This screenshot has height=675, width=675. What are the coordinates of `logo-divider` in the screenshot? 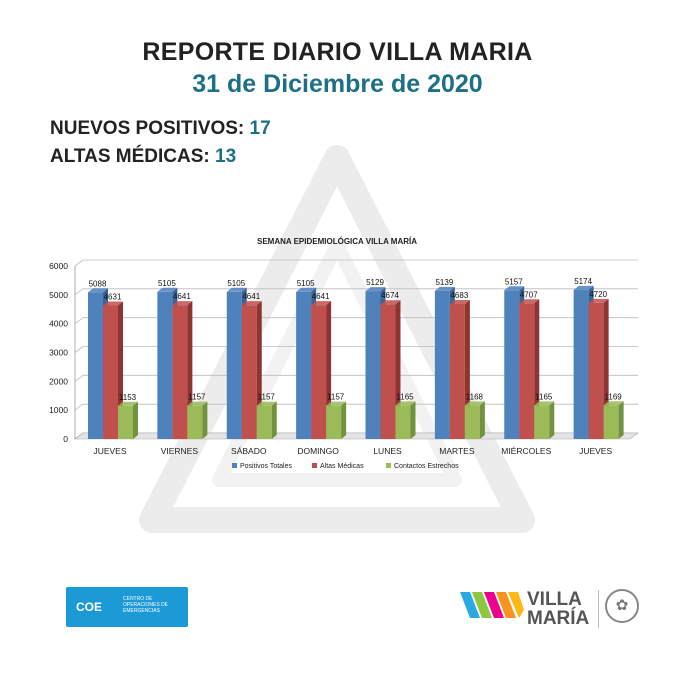 It's located at (598, 609).